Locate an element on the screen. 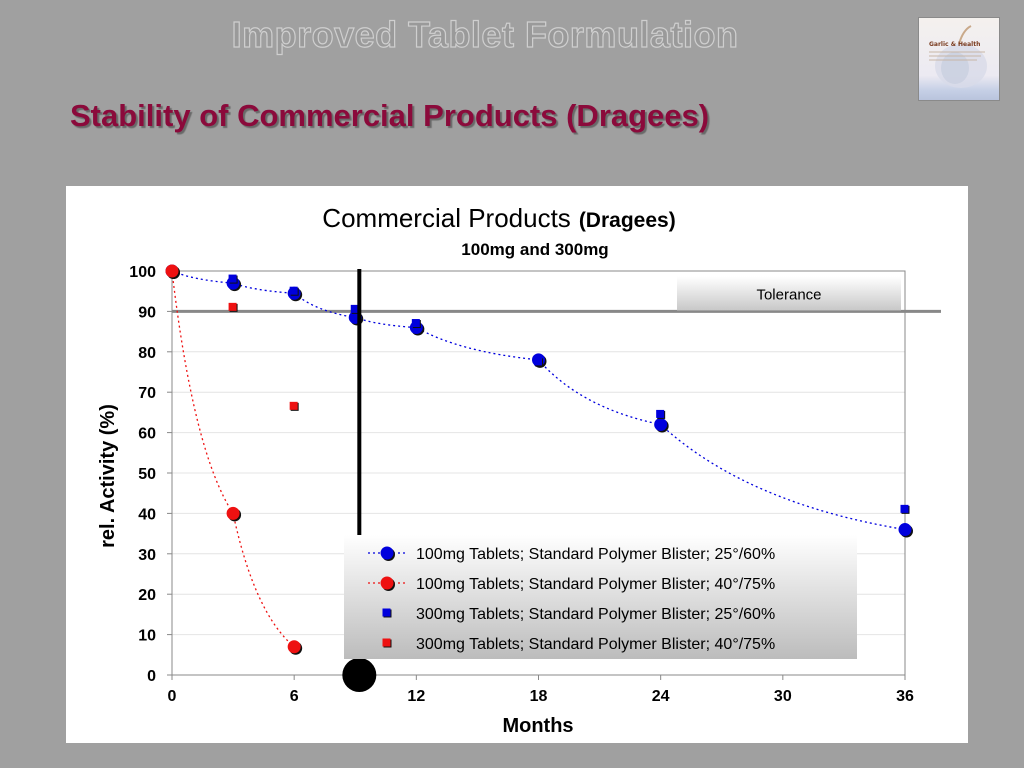 This screenshot has width=1024, height=768. tolerance-box is located at coordinates (789, 293).